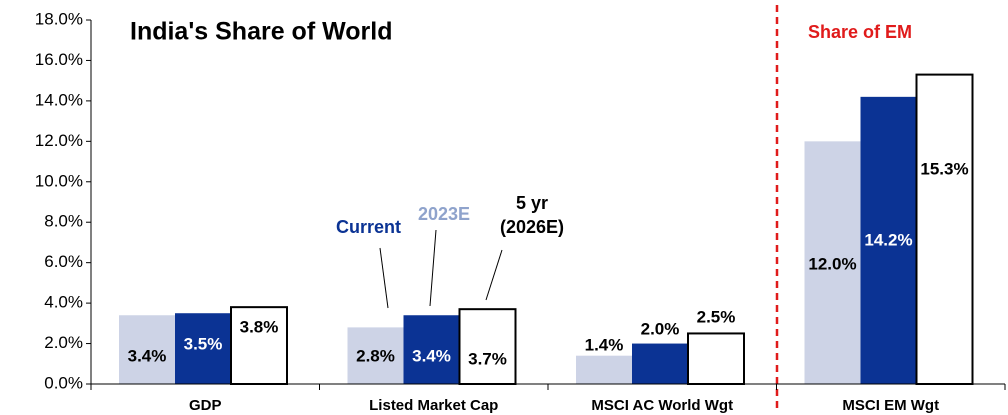  I want to click on series-name: Current, so click(368, 227).